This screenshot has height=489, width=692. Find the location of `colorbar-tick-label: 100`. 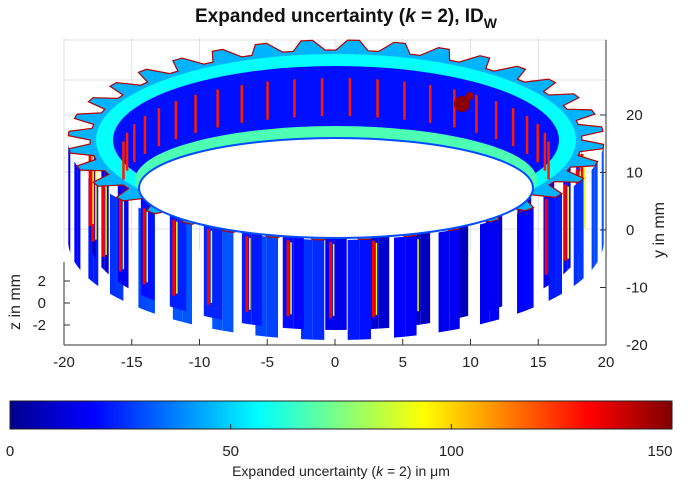

colorbar-tick-label: 100 is located at coordinates (451, 451).